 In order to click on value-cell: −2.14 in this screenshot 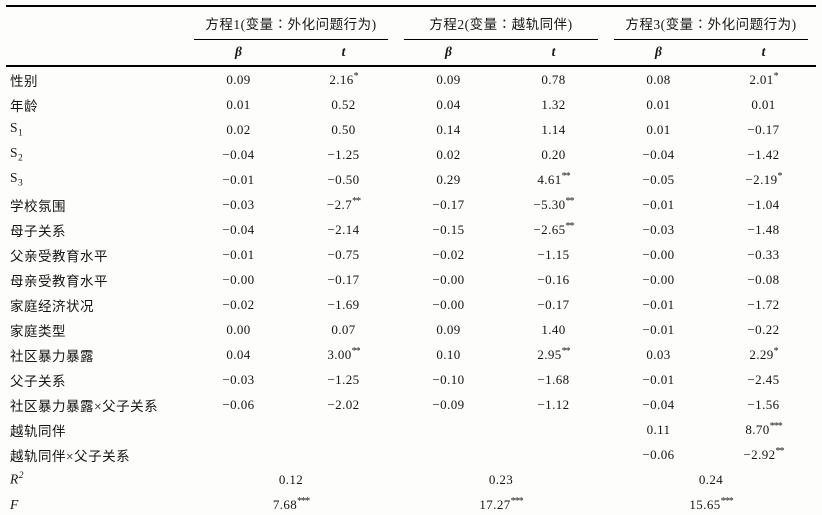, I will do `click(343, 229)`.